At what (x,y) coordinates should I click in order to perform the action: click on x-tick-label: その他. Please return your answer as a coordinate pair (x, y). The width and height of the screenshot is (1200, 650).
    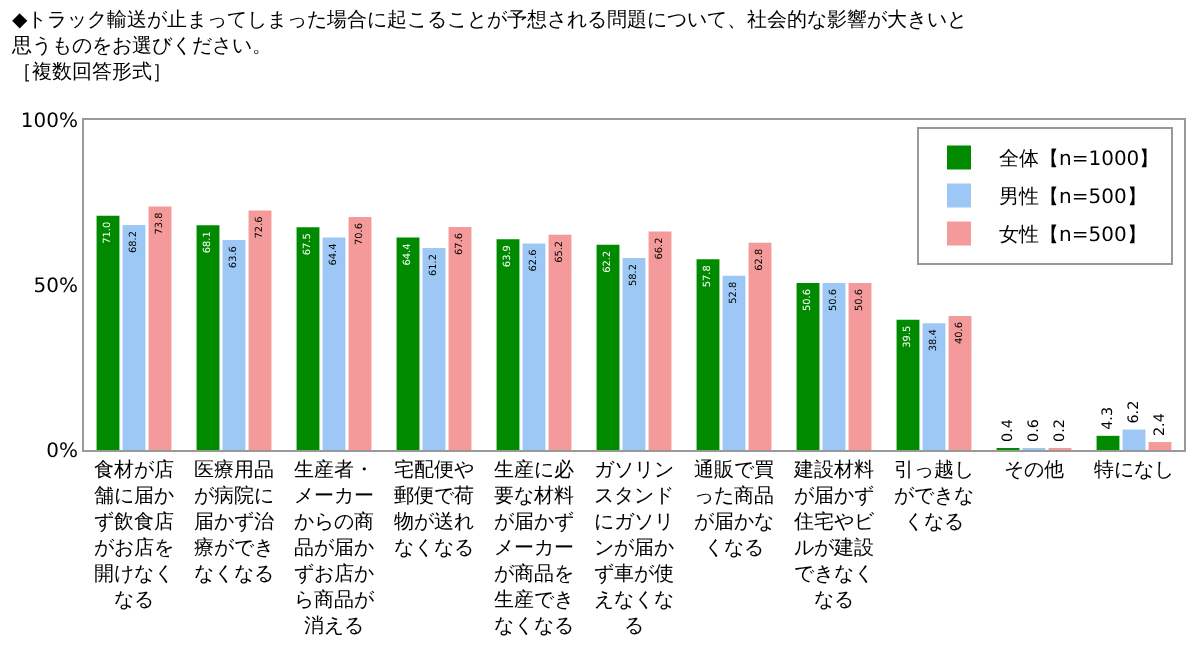
    Looking at the image, I should click on (1034, 470).